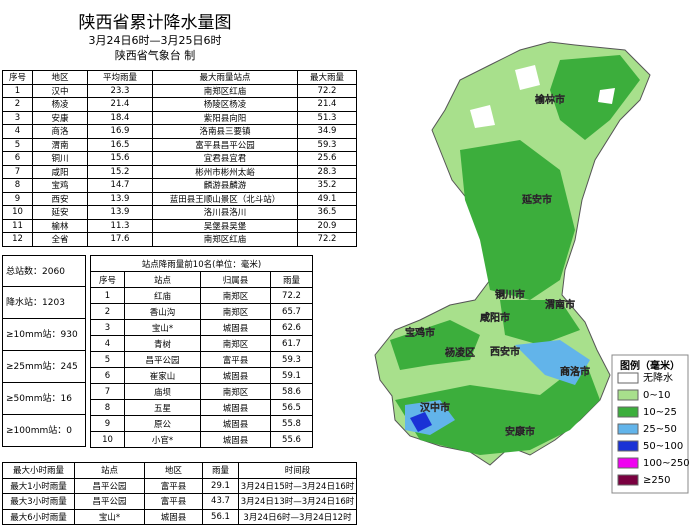 The image size is (690, 530). What do you see at coordinates (107, 375) in the screenshot?
I see `cell: 6` at bounding box center [107, 375].